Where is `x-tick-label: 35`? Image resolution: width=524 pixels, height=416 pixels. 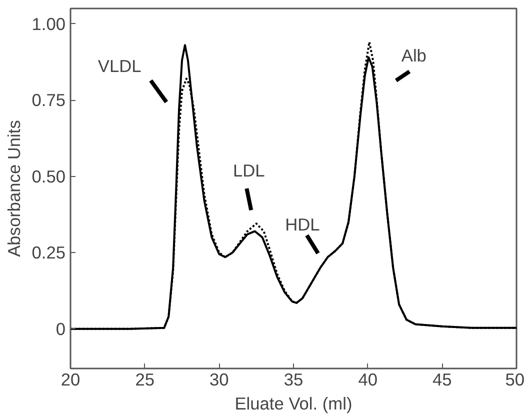
x-tick-label: 35 is located at coordinates (294, 380).